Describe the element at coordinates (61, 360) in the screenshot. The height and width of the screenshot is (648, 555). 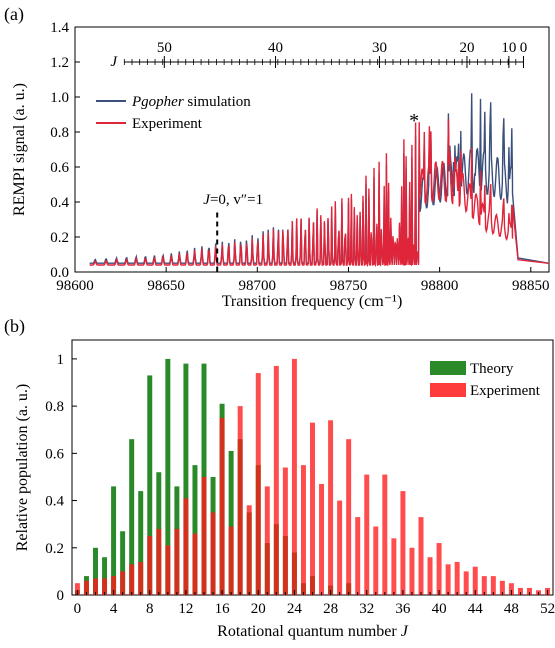
I see `y-tick-label-b-5: 1` at that location.